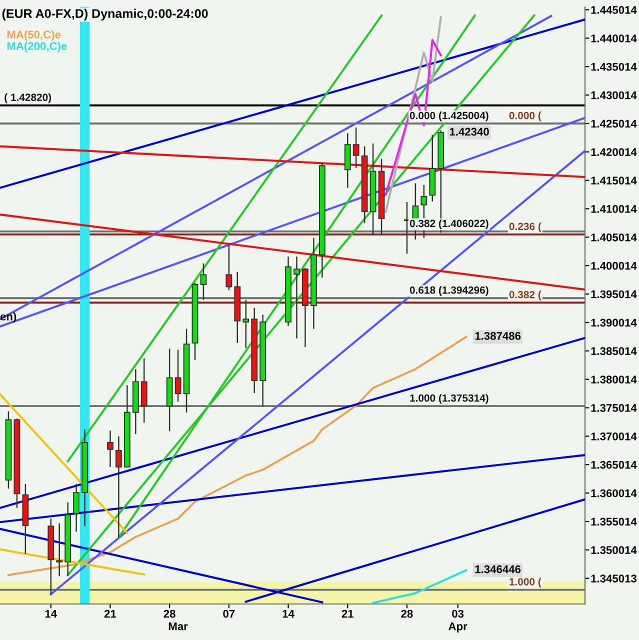  I want to click on ref-line-label: ( 1.42820), so click(28, 98).